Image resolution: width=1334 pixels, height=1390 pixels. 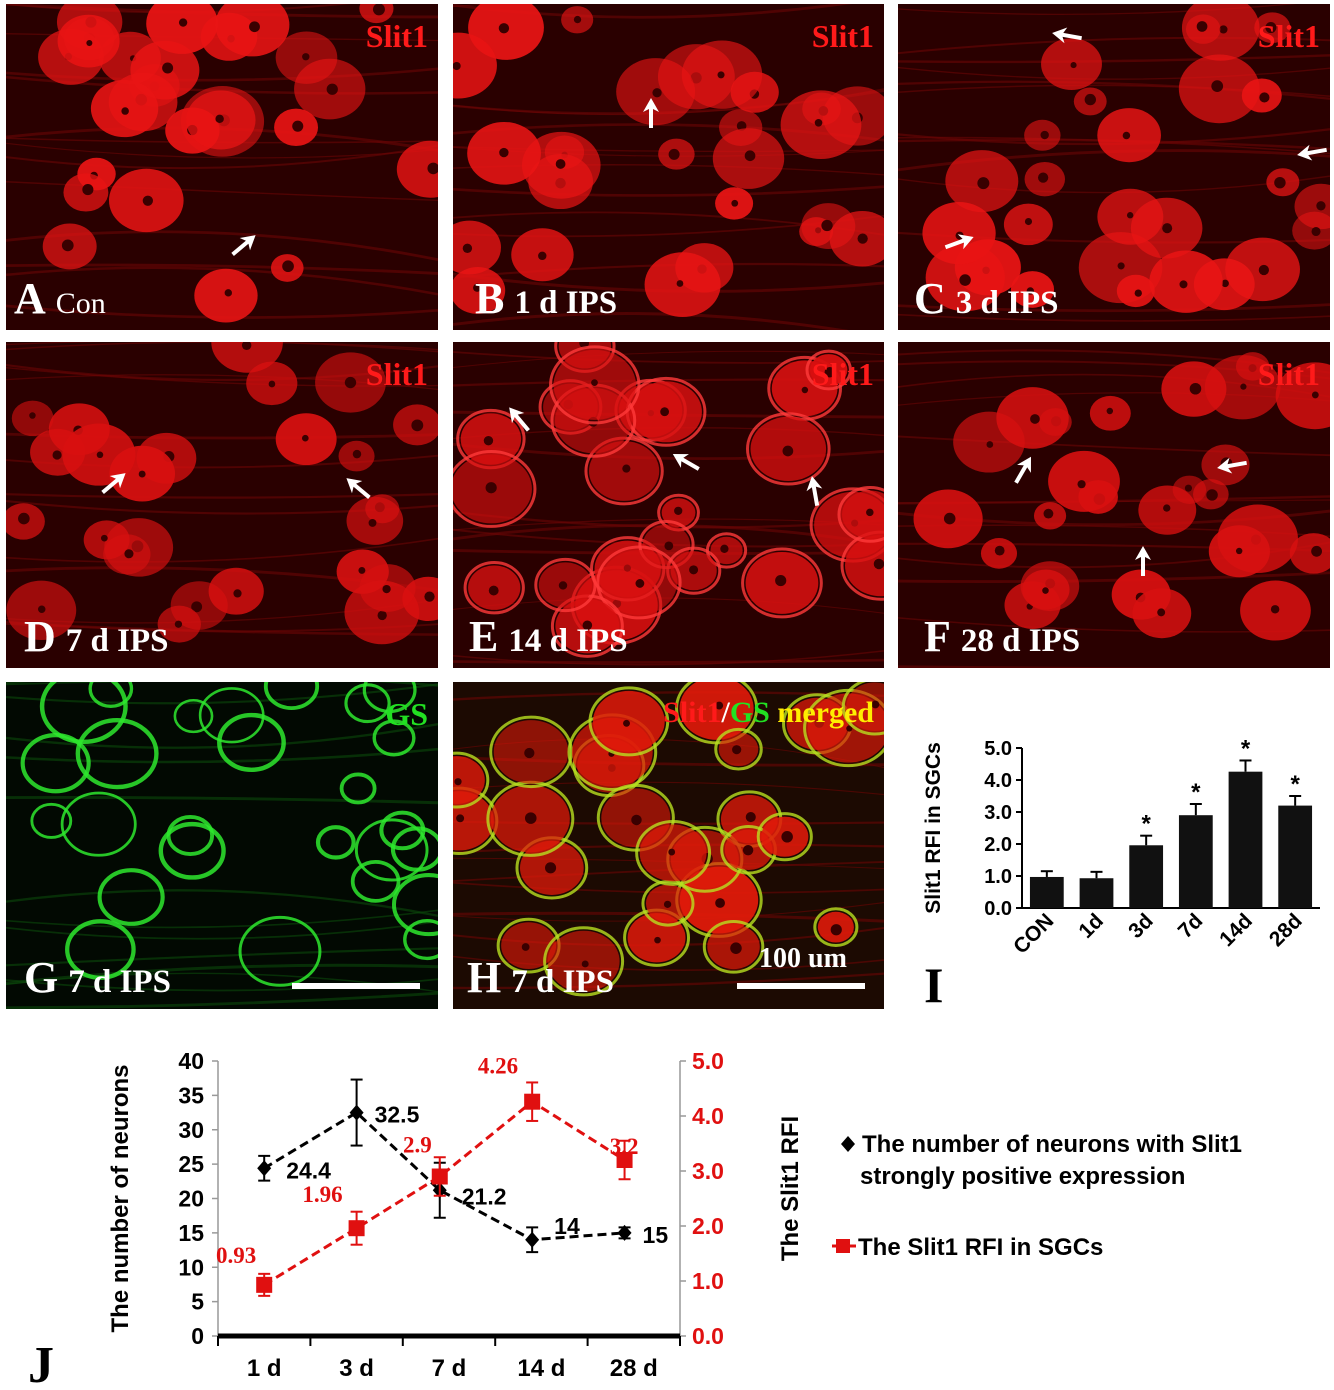 What do you see at coordinates (1007, 303) in the screenshot?
I see `panel-condition-c: 3 d IPS` at bounding box center [1007, 303].